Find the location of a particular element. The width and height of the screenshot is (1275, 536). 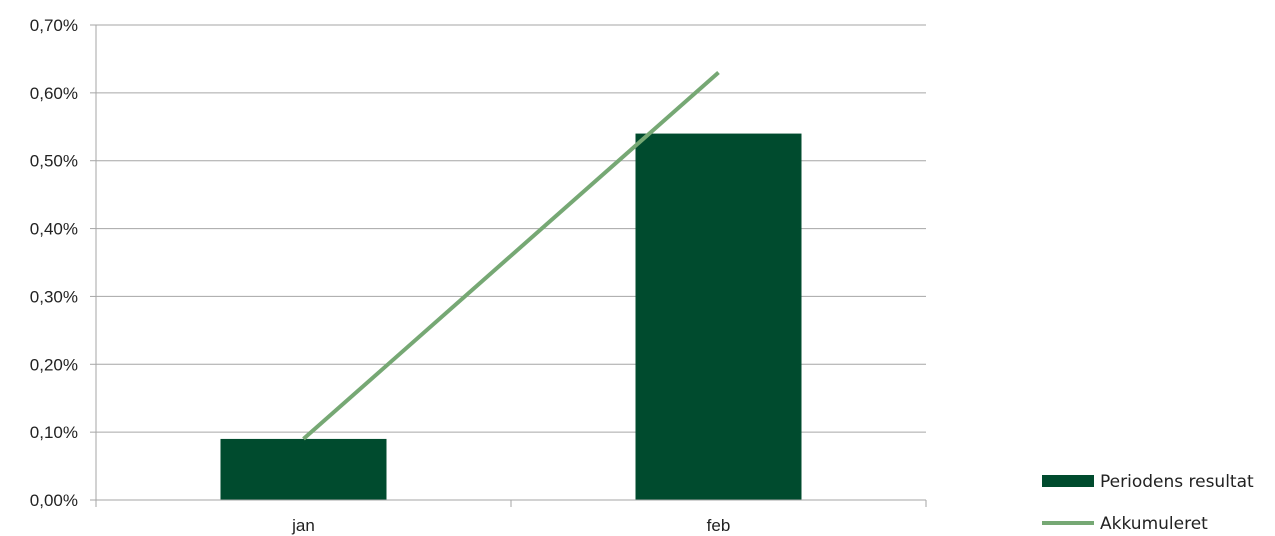

x-tick-label: jan is located at coordinates (303, 525).